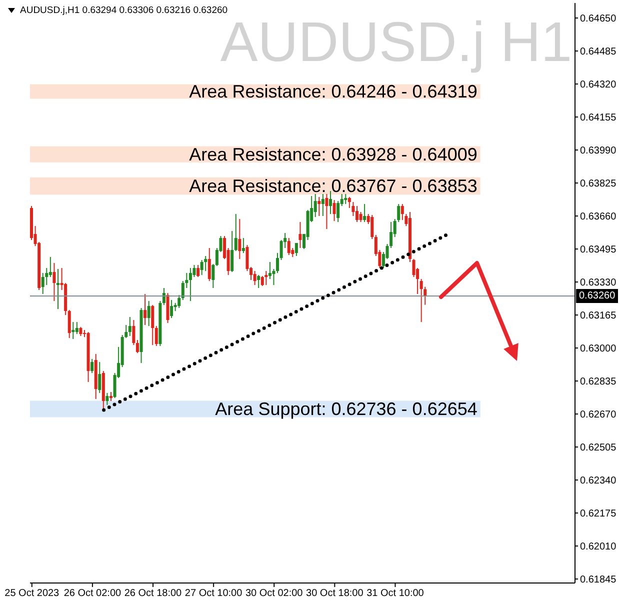 Image resolution: width=620 pixels, height=606 pixels. What do you see at coordinates (598, 19) in the screenshot?
I see `y-tick-label: 0.64650` at bounding box center [598, 19].